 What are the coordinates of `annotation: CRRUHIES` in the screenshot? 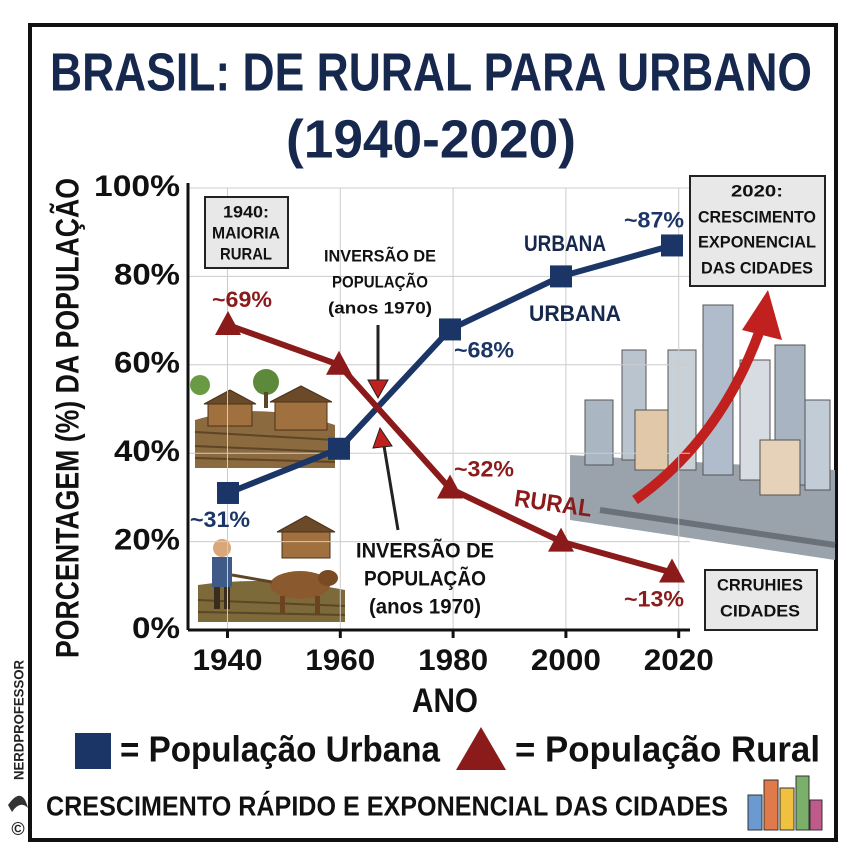 It's located at (760, 584).